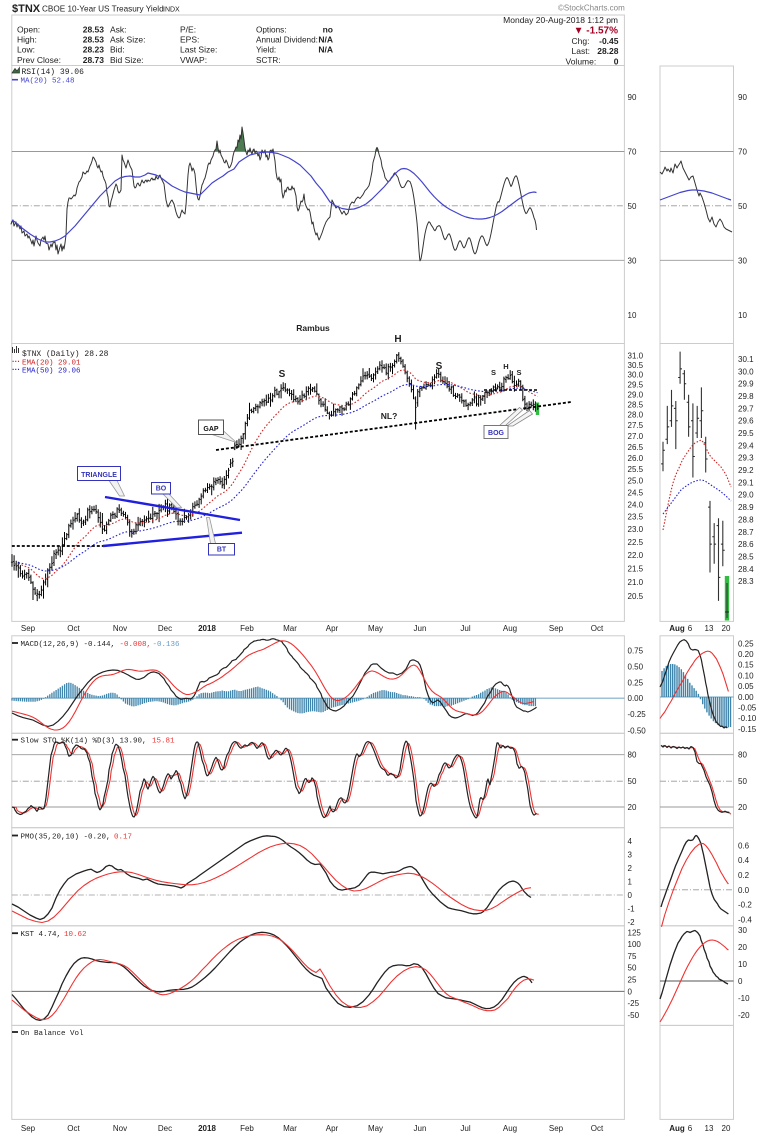 The width and height of the screenshot is (765, 1135). I want to click on svg-text: GAP, so click(211, 429).